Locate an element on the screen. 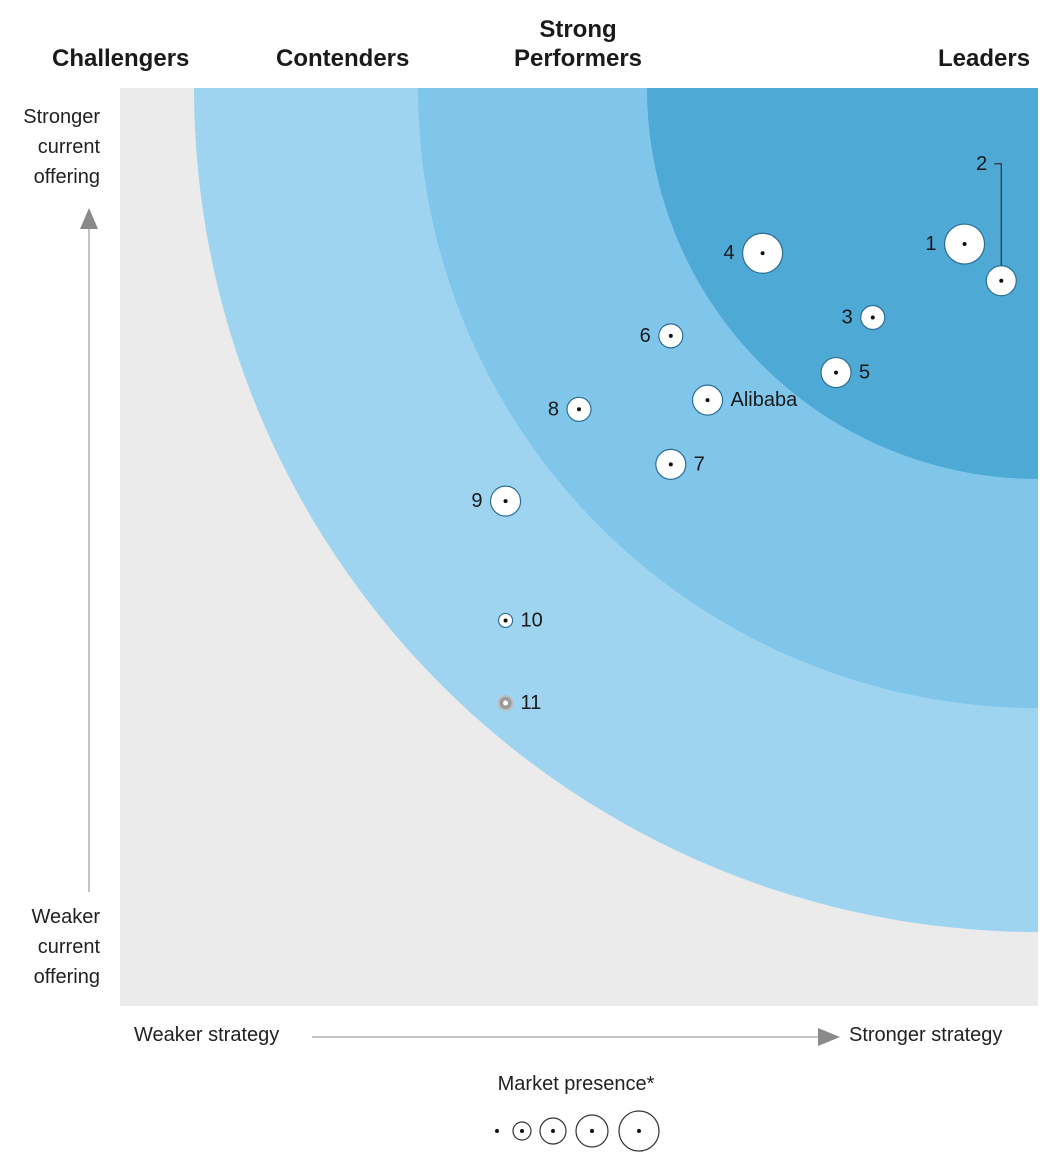  segment-contenders: Contenders is located at coordinates (343, 58).